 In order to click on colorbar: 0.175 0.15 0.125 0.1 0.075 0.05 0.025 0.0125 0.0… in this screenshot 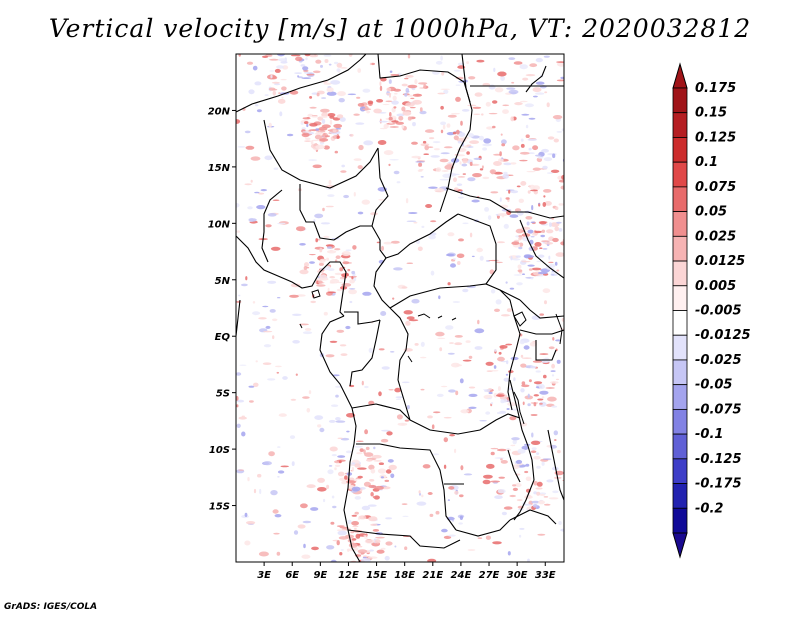, I will do `click(711, 310)`.